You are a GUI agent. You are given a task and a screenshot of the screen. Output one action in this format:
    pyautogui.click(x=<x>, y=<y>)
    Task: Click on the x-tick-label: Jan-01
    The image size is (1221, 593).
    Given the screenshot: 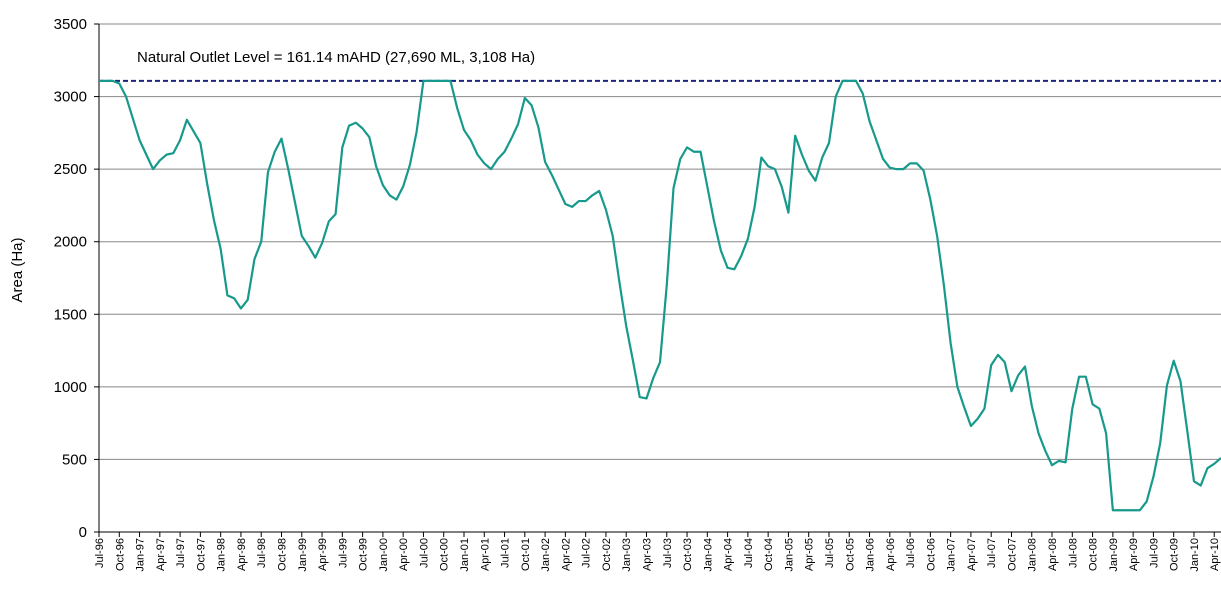 What is the action you would take?
    pyautogui.click(x=465, y=555)
    